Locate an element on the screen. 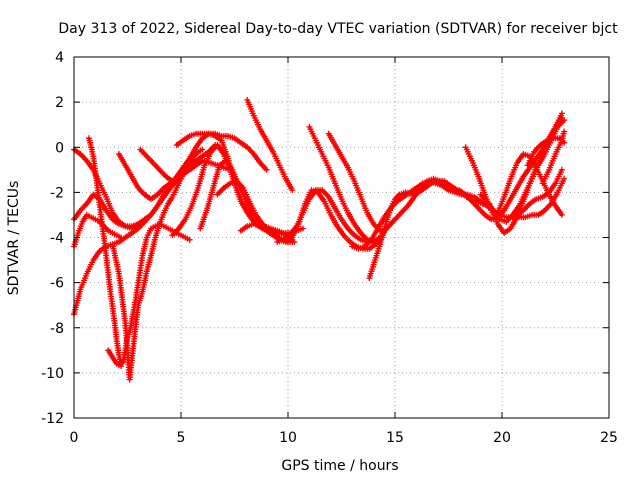 The width and height of the screenshot is (640, 480). series-track-n is located at coordinates (270, 145).